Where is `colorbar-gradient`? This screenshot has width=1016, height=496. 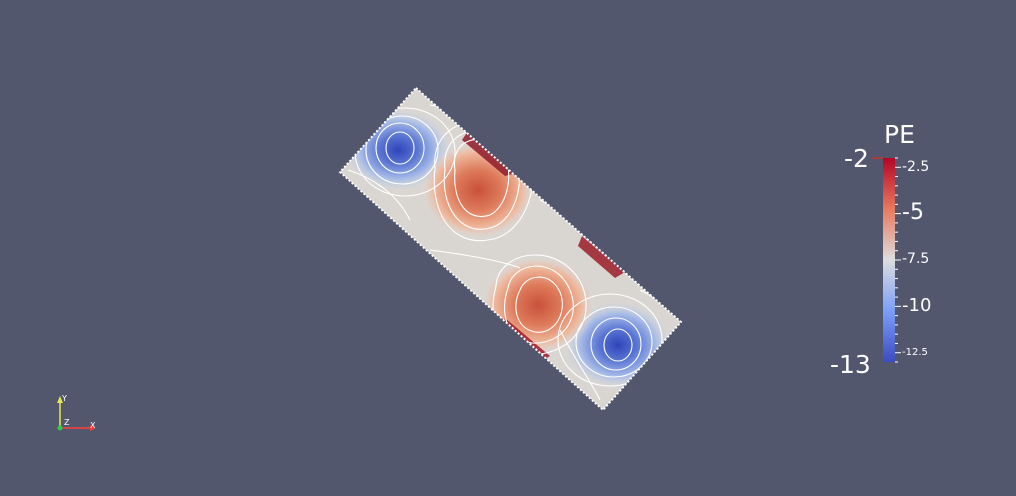
colorbar-gradient is located at coordinates (889, 260).